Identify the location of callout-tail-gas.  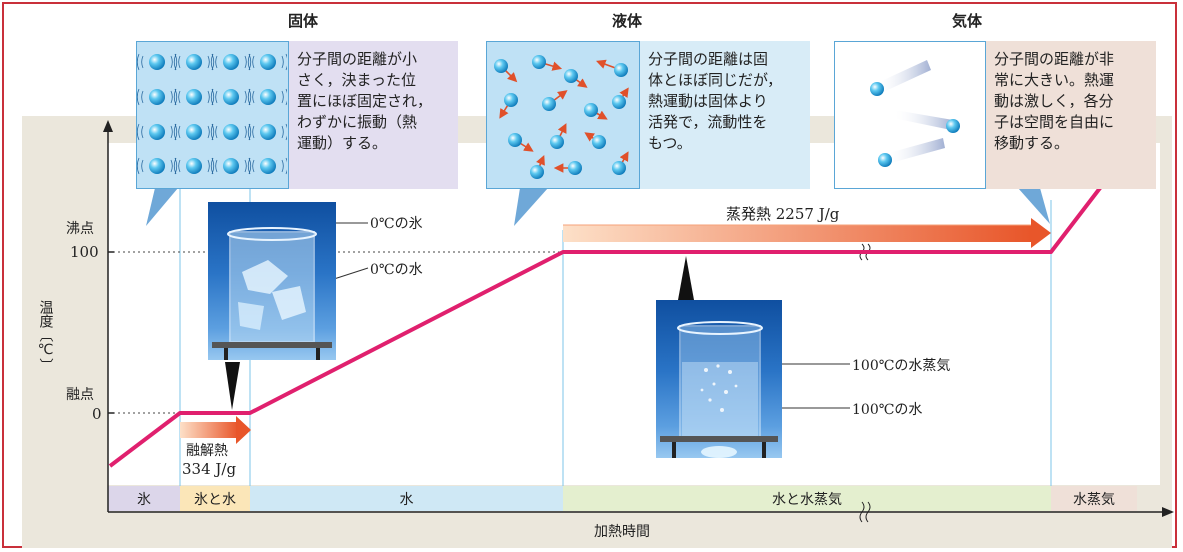
(1034, 206).